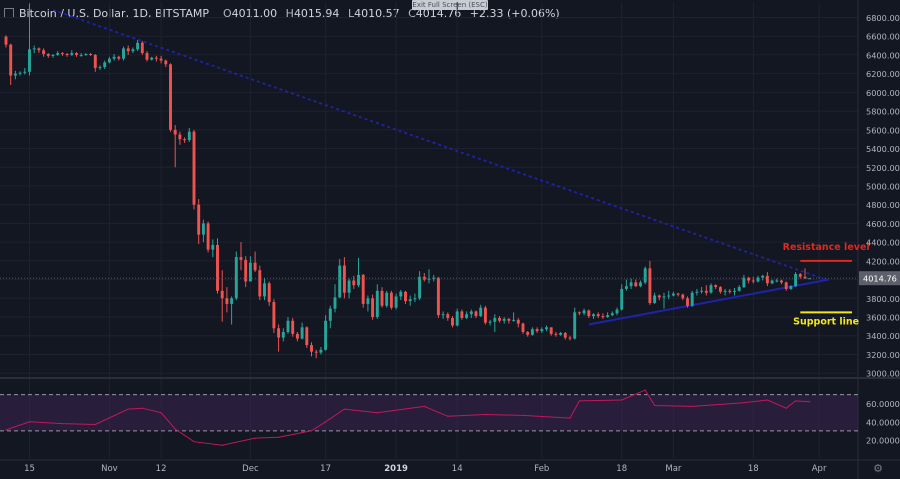 The width and height of the screenshot is (900, 479). Describe the element at coordinates (879, 278) in the screenshot. I see `last-price-tag` at that location.